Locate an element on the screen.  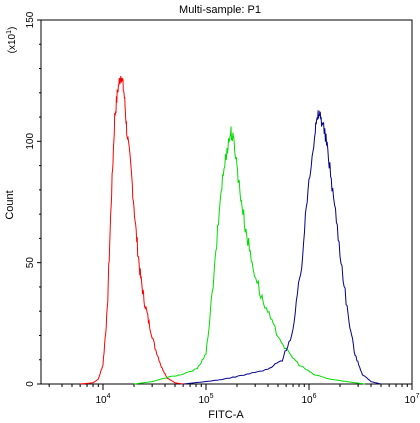
y-multiplier-label: (x101) is located at coordinates (12, 40).